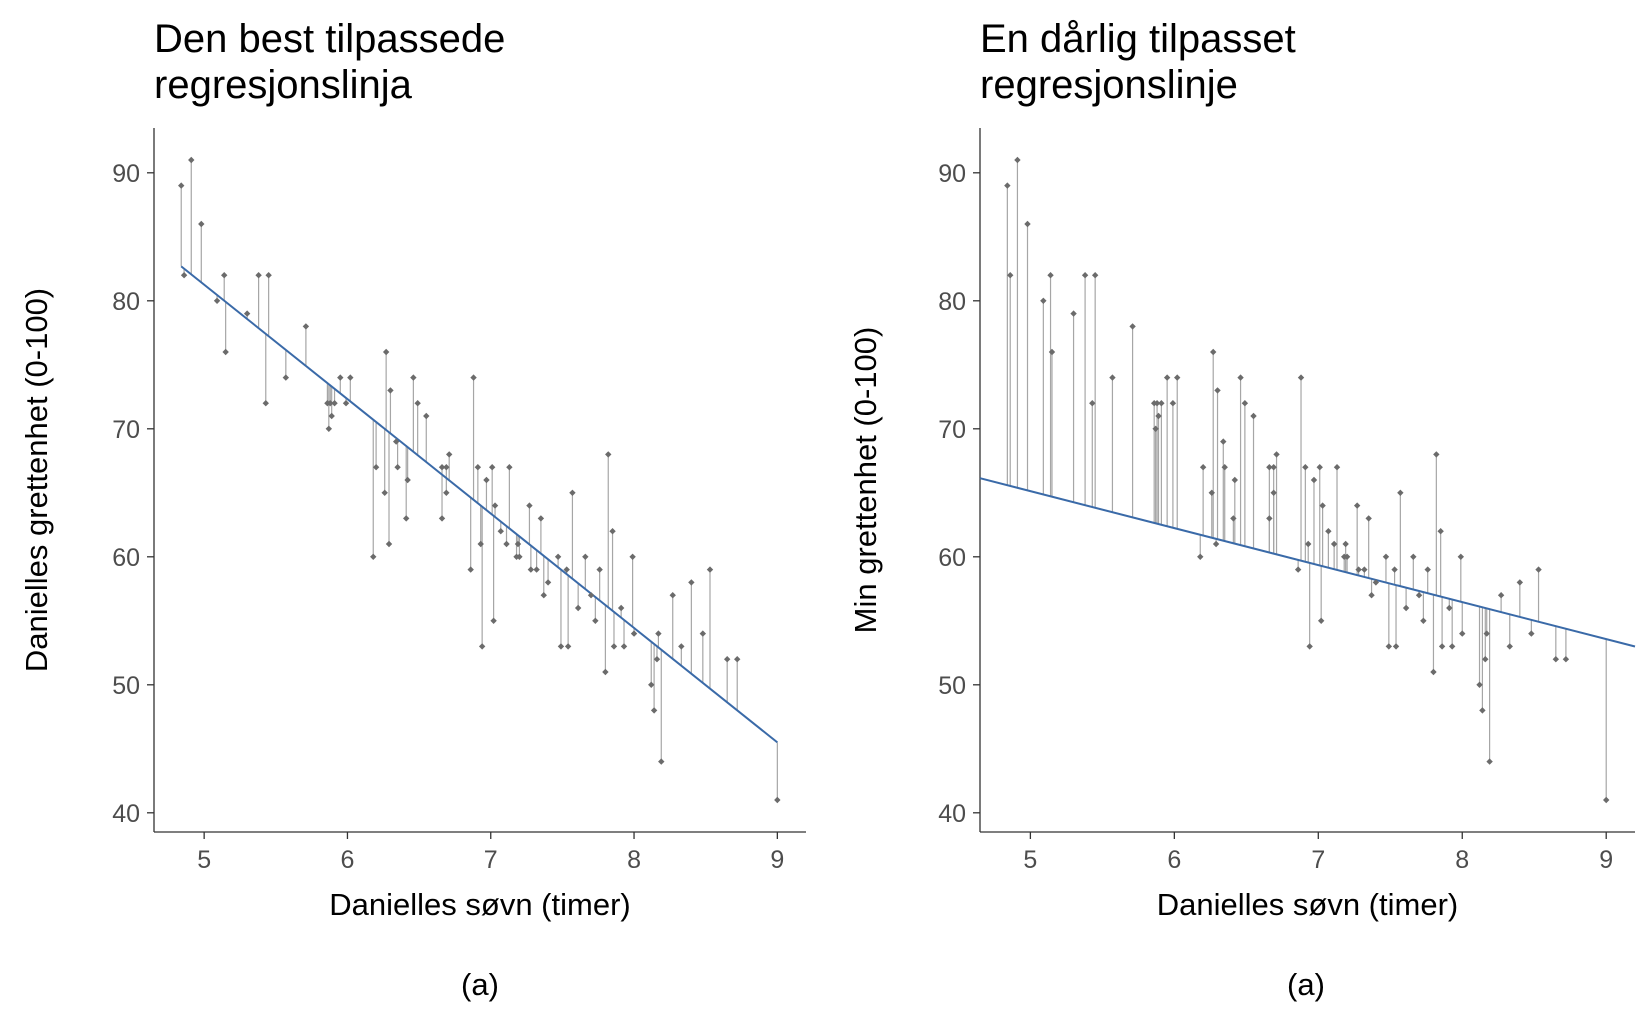  What do you see at coordinates (126, 814) in the screenshot?
I see `y-tick-label: 40` at bounding box center [126, 814].